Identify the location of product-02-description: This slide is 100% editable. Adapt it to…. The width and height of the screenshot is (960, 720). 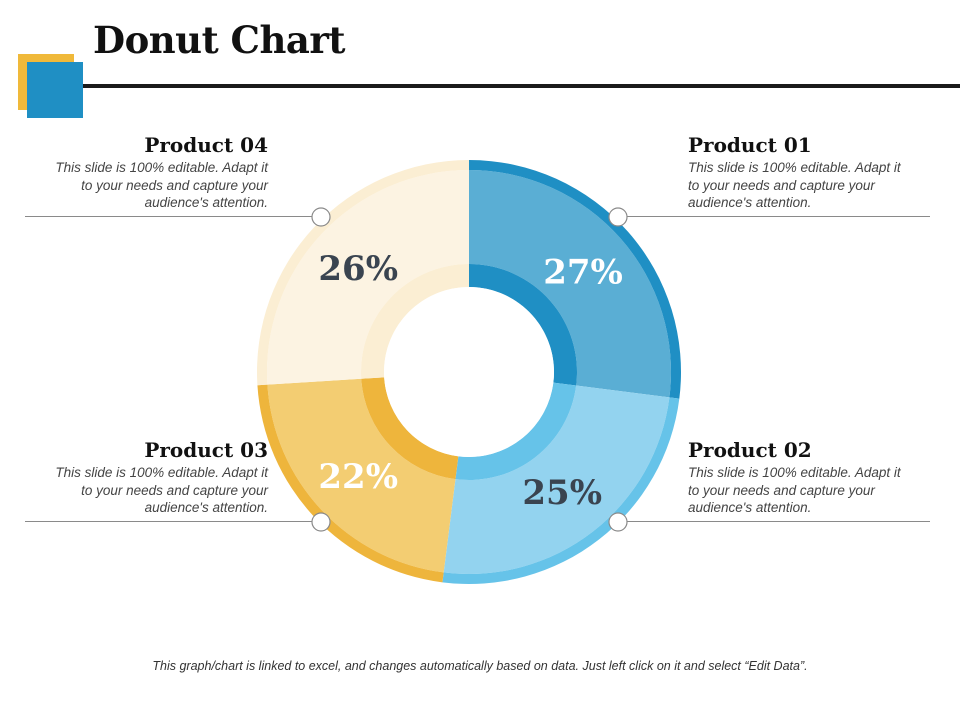
(794, 490).